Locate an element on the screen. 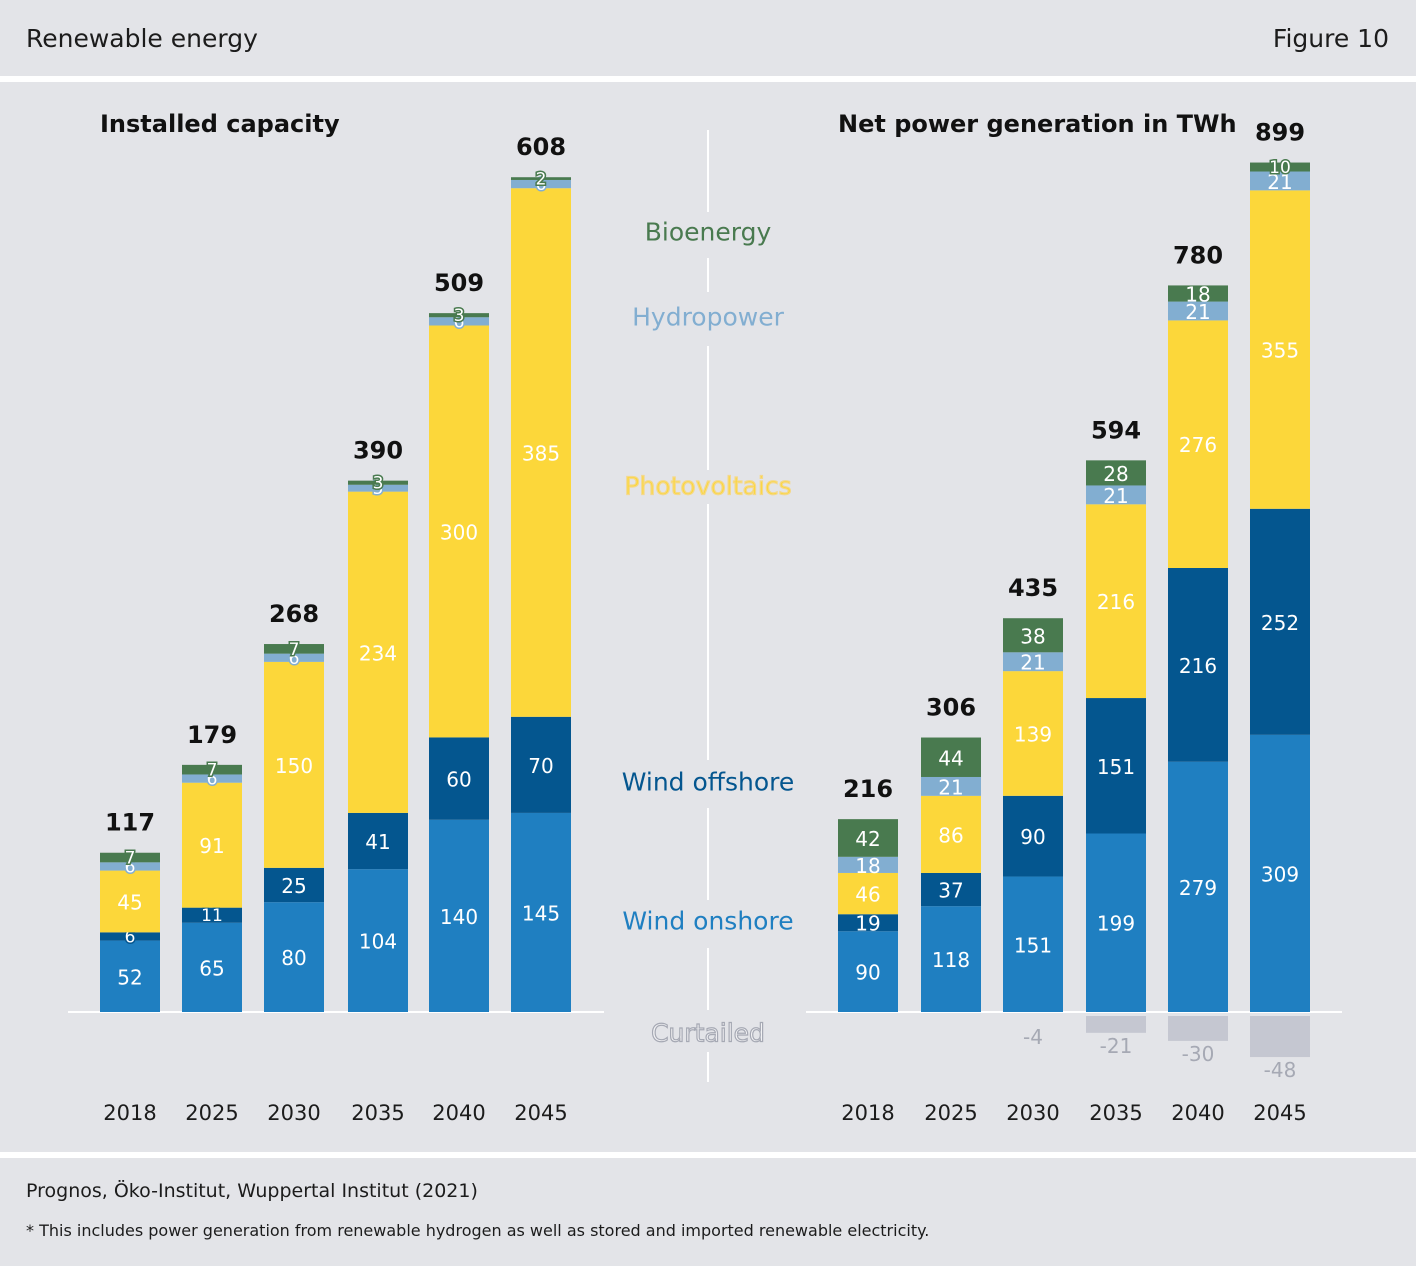 This screenshot has height=1266, width=1416. category-label-2030-p1: 2030 is located at coordinates (1032, 1113).